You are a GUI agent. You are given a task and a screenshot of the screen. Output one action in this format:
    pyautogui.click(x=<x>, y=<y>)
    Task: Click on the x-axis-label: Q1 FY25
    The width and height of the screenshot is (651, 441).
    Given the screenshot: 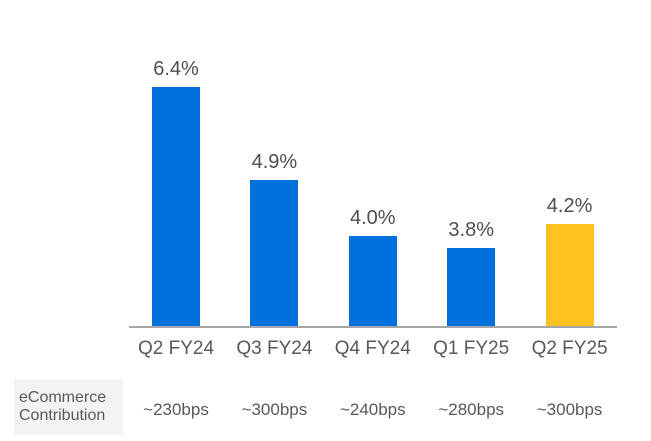 What is the action you would take?
    pyautogui.click(x=471, y=348)
    